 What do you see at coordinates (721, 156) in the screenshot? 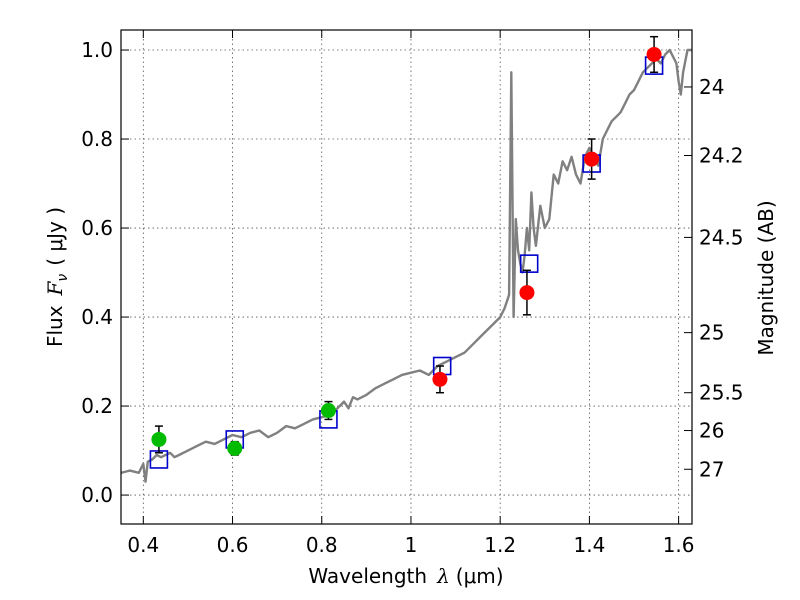
I see `y2-tick-label: 24.2` at bounding box center [721, 156].